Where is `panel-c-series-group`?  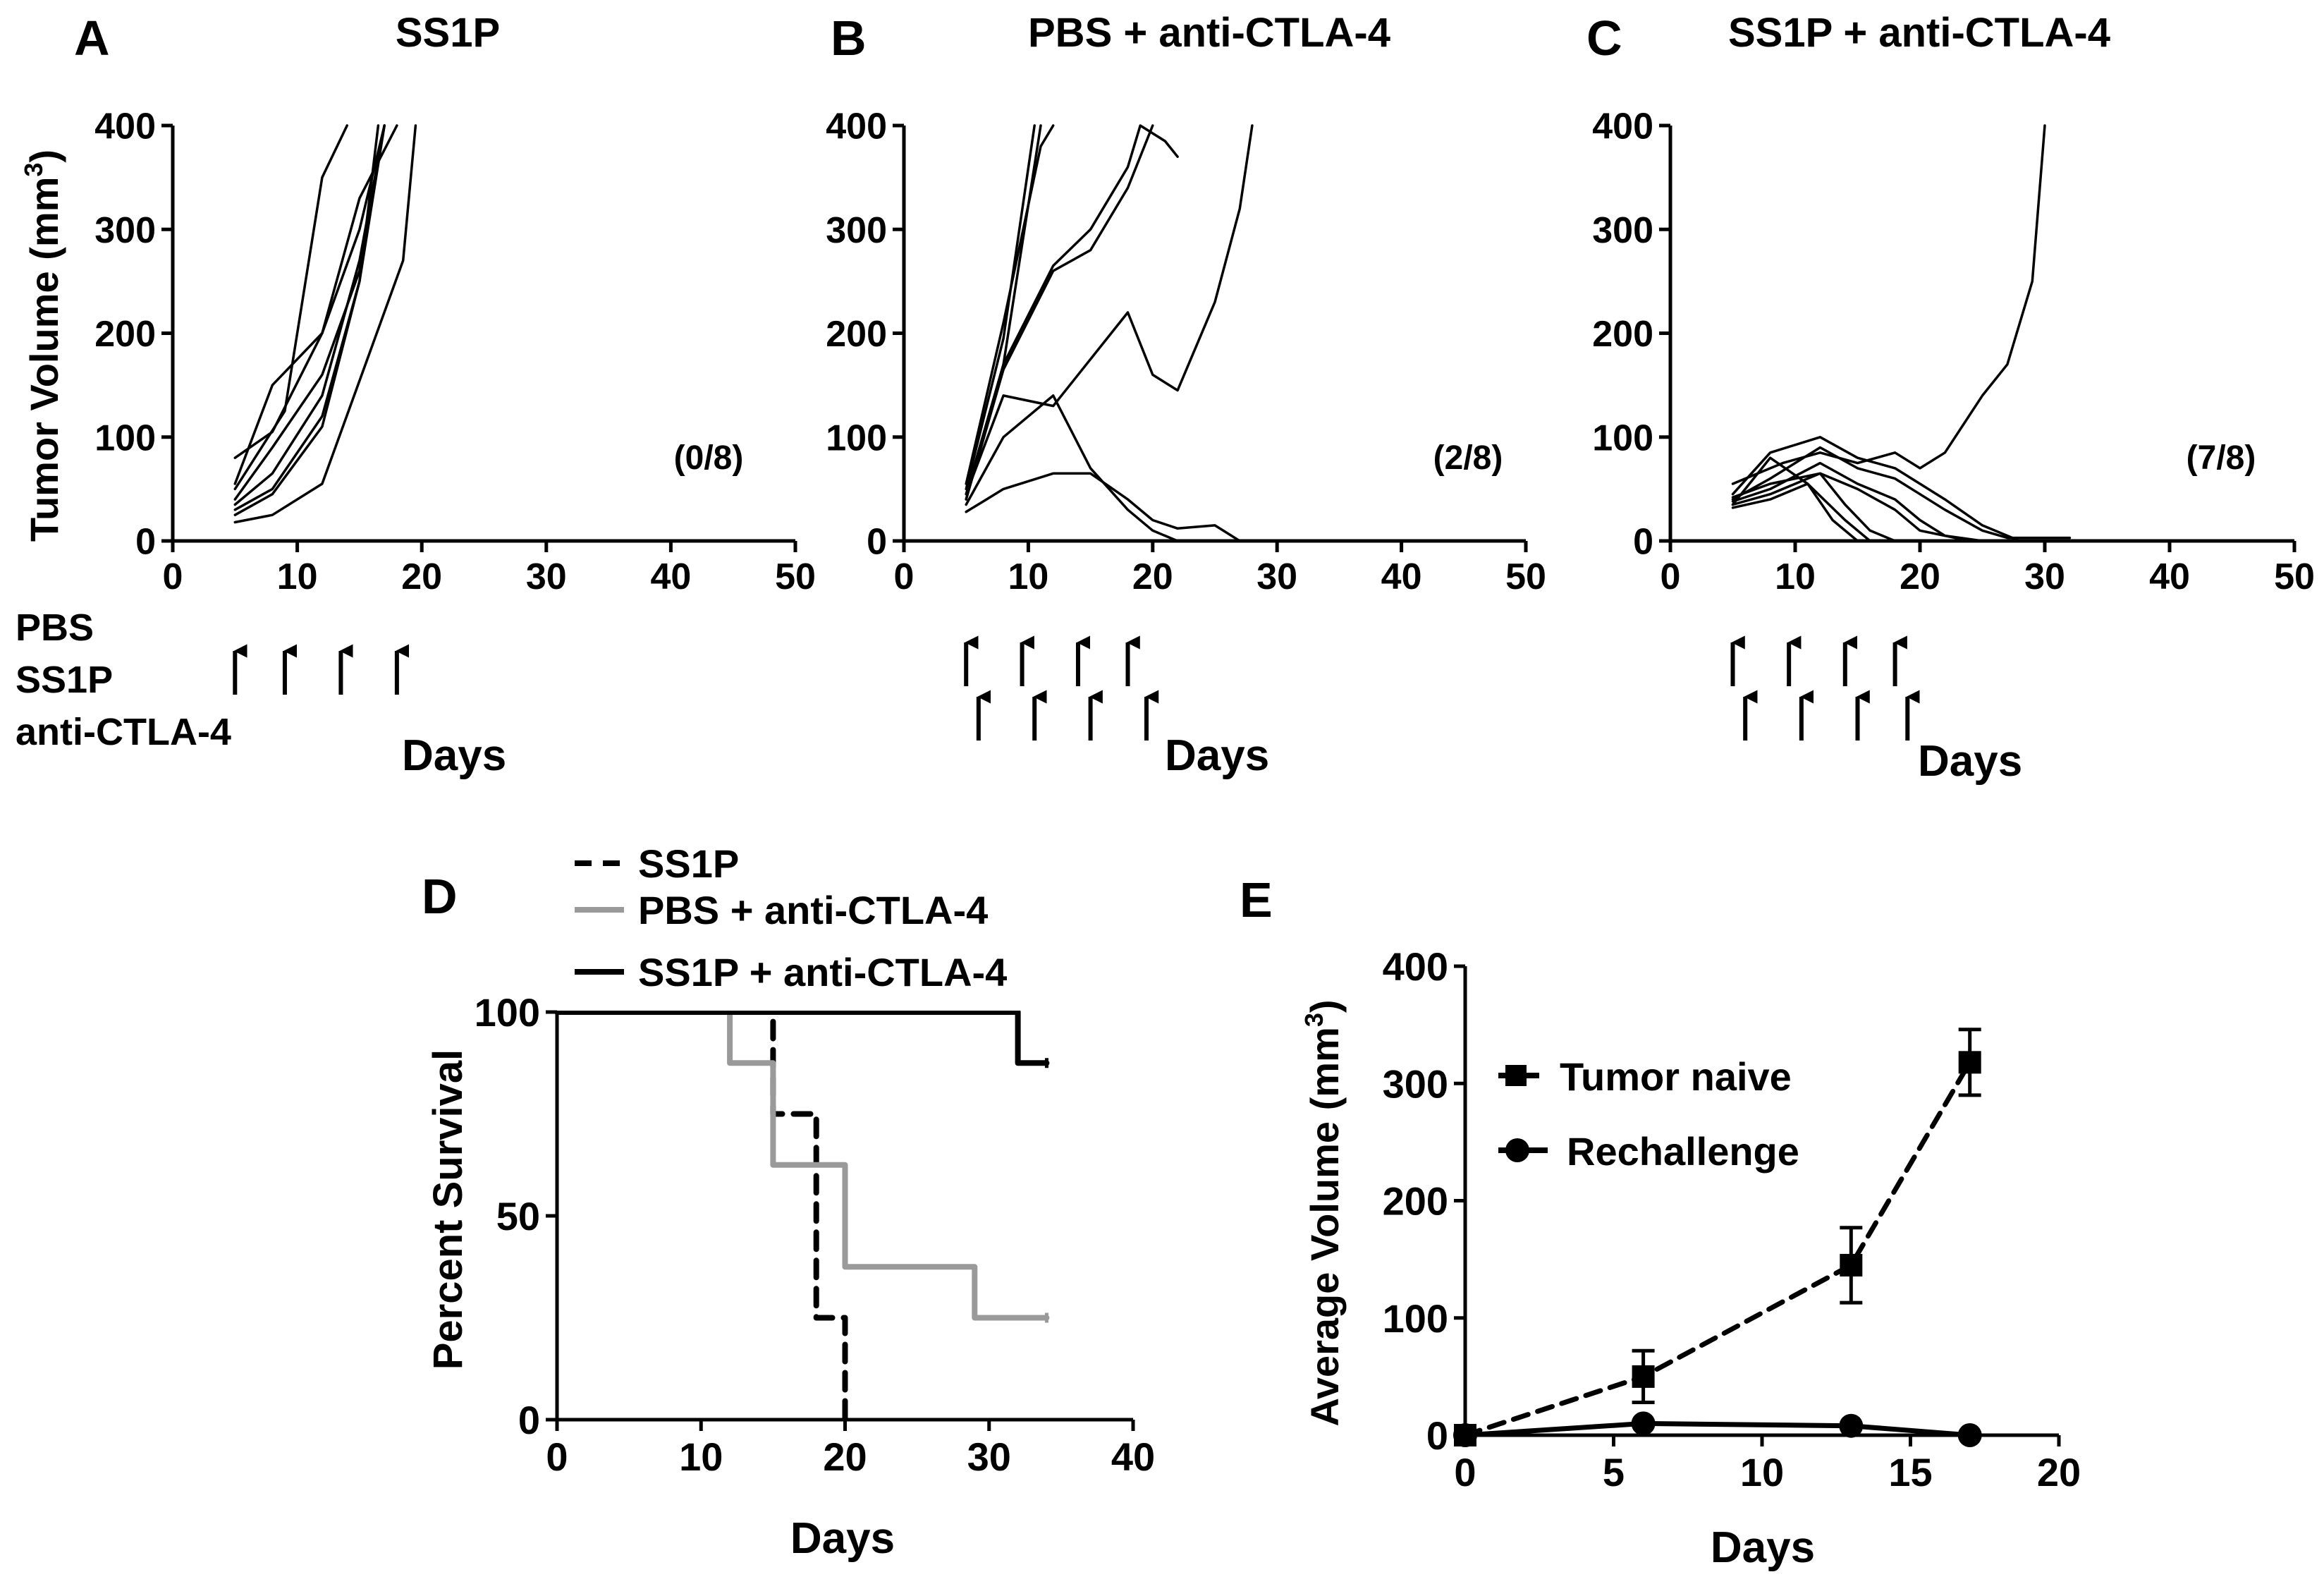 panel-c-series-group is located at coordinates (1901, 333).